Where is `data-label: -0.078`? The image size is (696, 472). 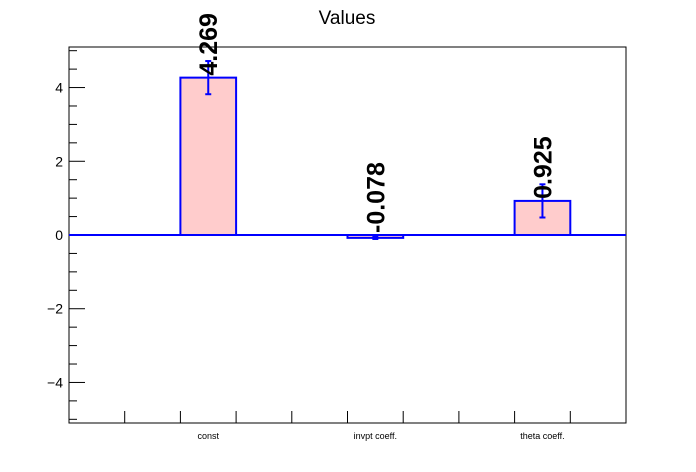
data-label: -0.078 is located at coordinates (376, 197).